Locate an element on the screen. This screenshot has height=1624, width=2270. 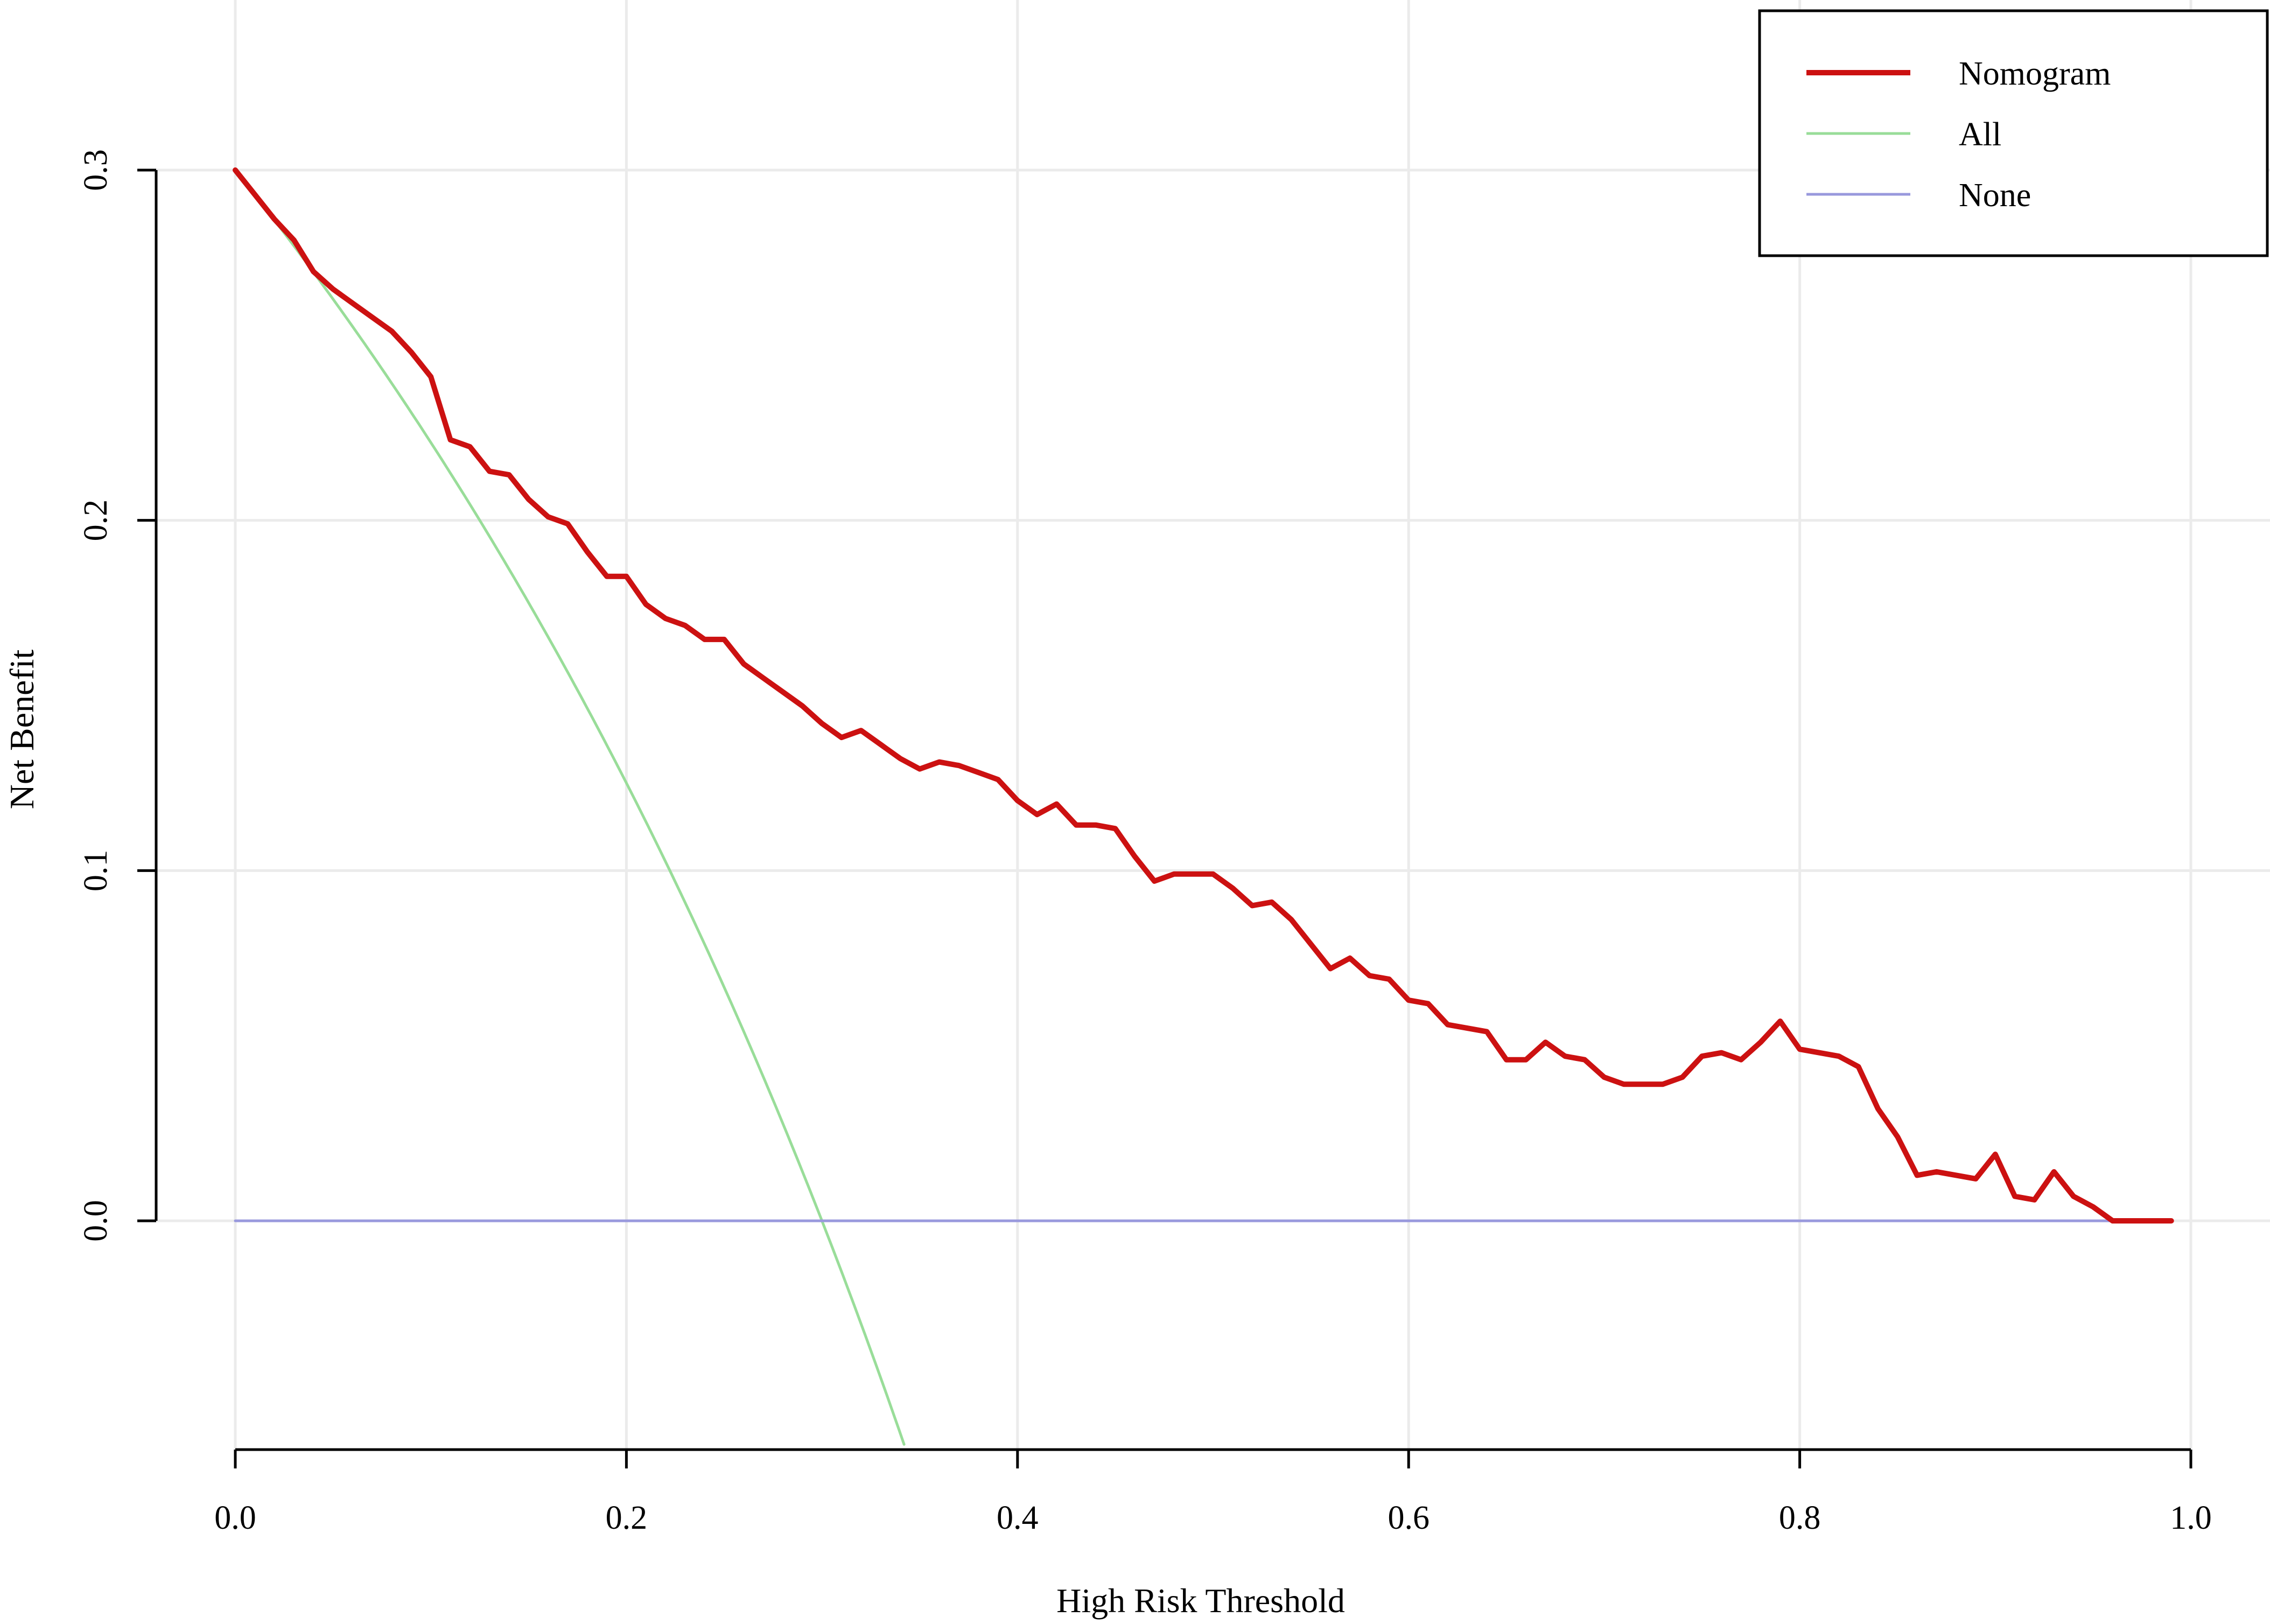
legend-label-nomogram: Nomogram is located at coordinates (2035, 73).